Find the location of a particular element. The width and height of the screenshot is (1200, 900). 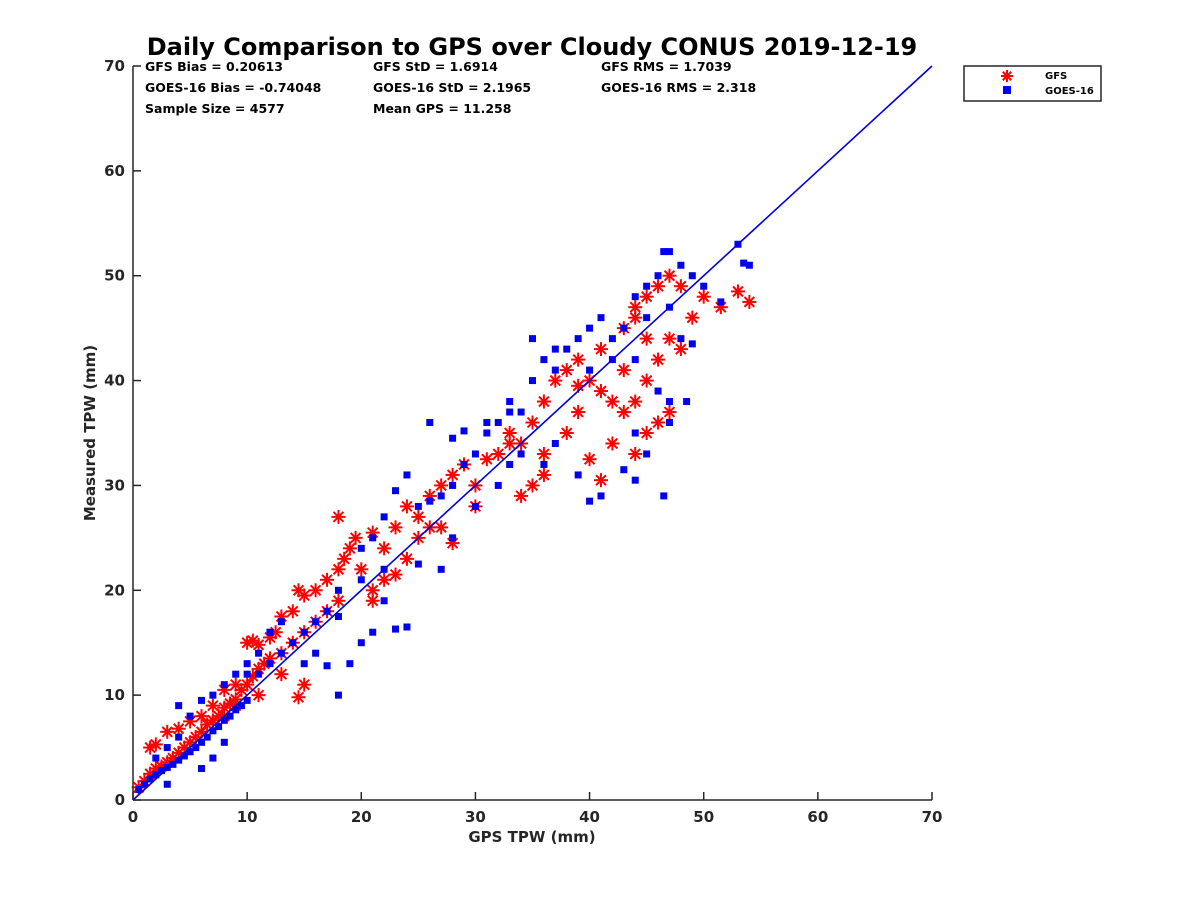

legend-gfs-label: GFS is located at coordinates (1056, 76).